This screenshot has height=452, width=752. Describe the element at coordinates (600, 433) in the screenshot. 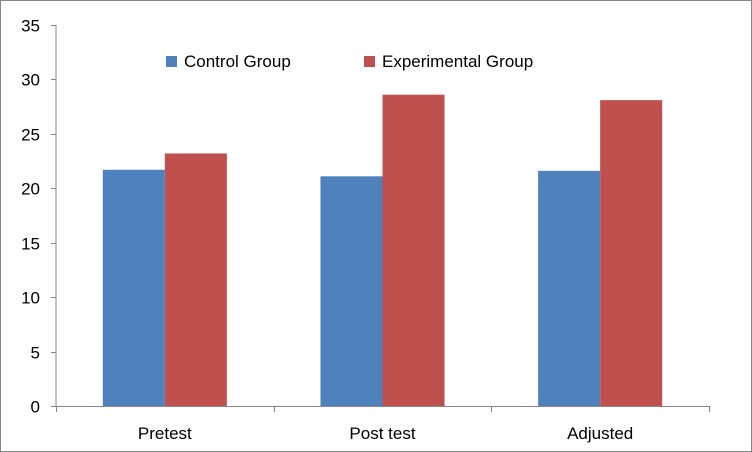

I see `x-category-label: Adjusted` at that location.